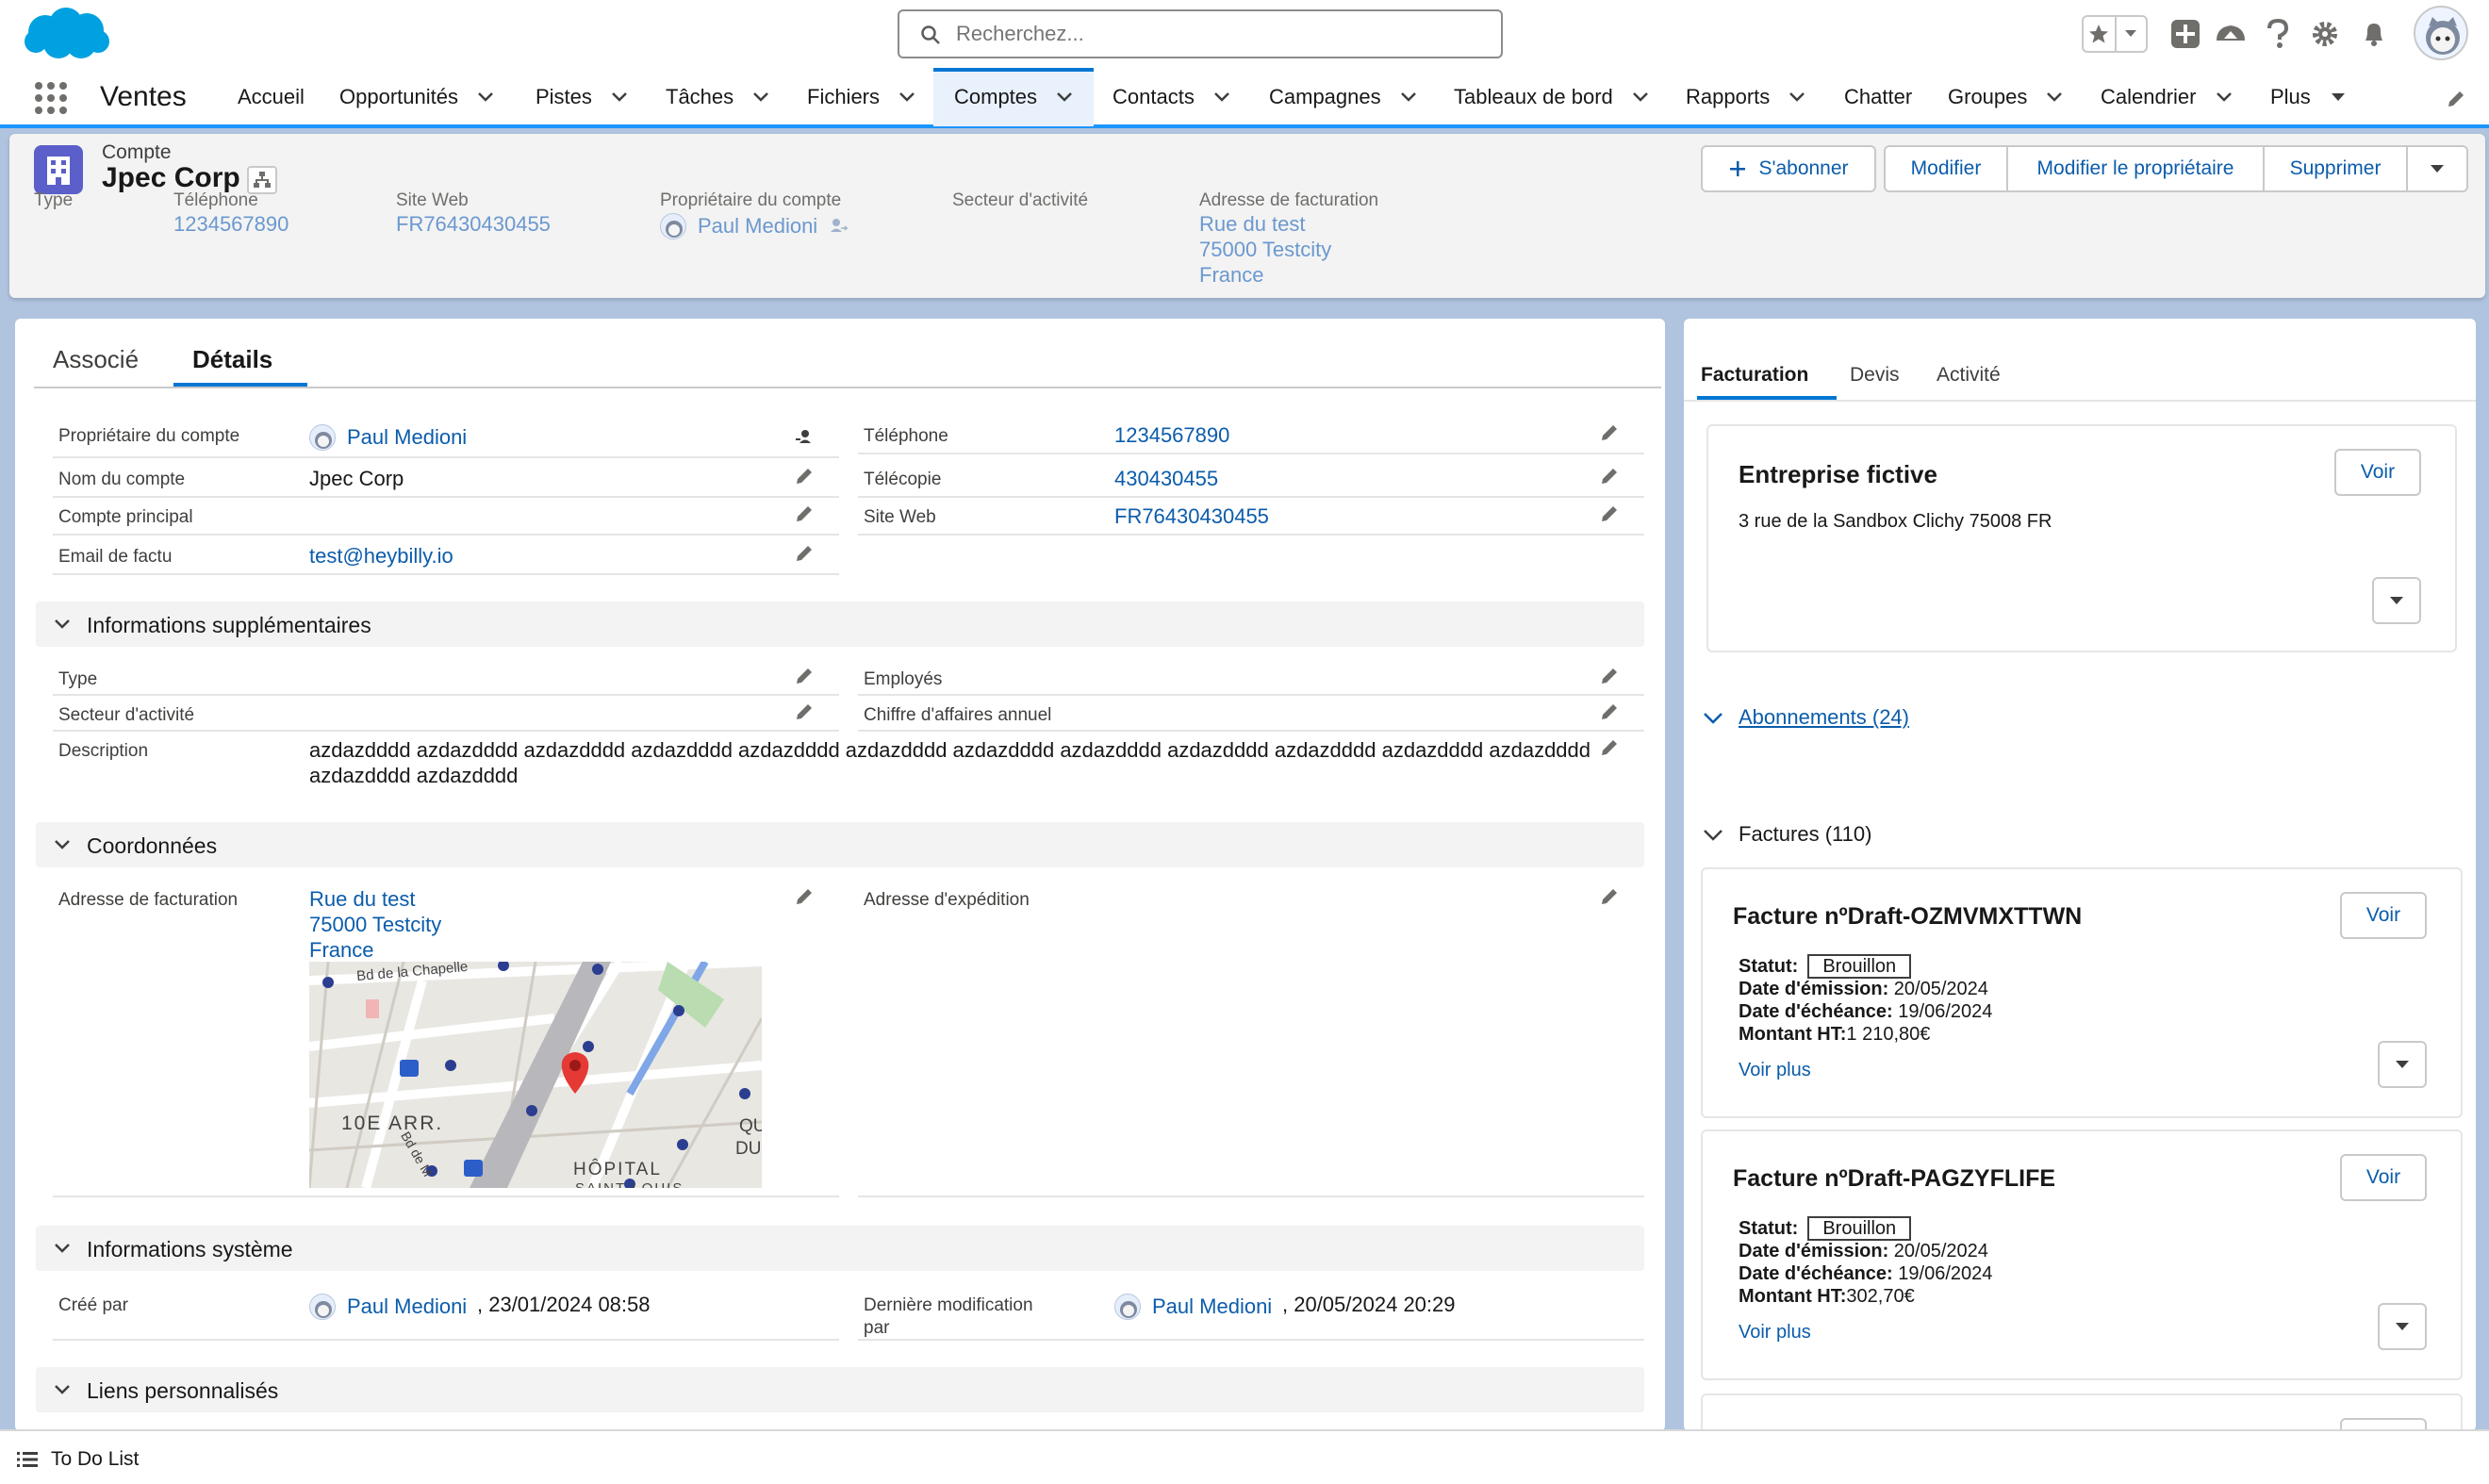 The width and height of the screenshot is (2489, 1484). What do you see at coordinates (271, 97) in the screenshot?
I see `nav-item-accueil: Accueil` at bounding box center [271, 97].